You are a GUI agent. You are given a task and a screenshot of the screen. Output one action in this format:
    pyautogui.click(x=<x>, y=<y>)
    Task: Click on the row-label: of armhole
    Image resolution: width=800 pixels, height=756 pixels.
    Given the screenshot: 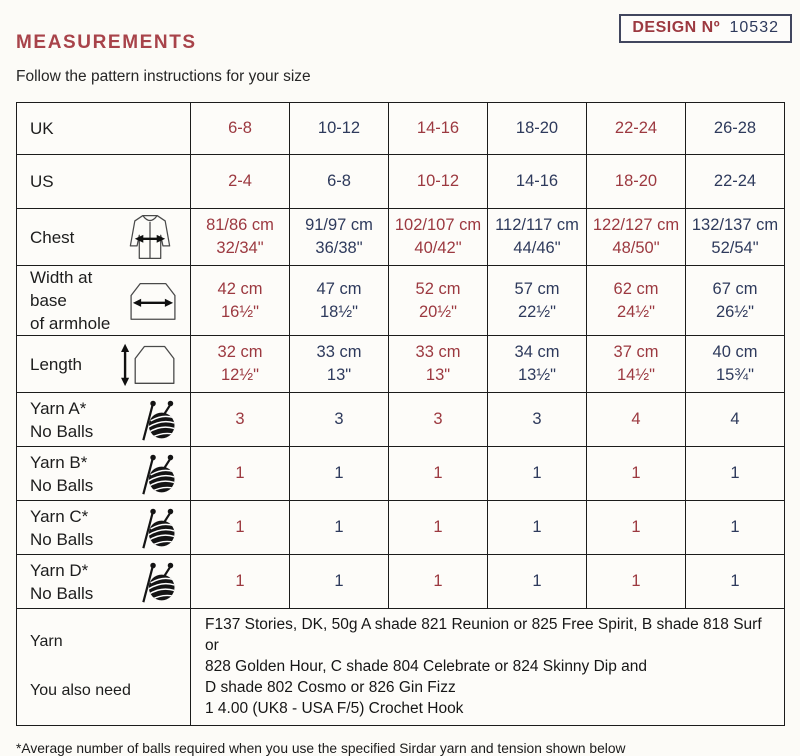 What is the action you would take?
    pyautogui.click(x=70, y=323)
    